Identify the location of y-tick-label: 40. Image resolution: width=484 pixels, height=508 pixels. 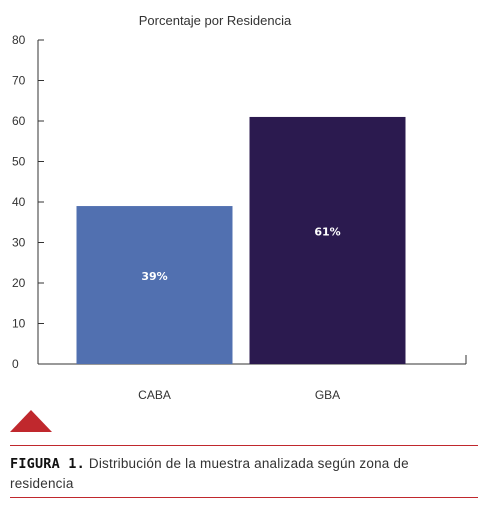
(19, 202).